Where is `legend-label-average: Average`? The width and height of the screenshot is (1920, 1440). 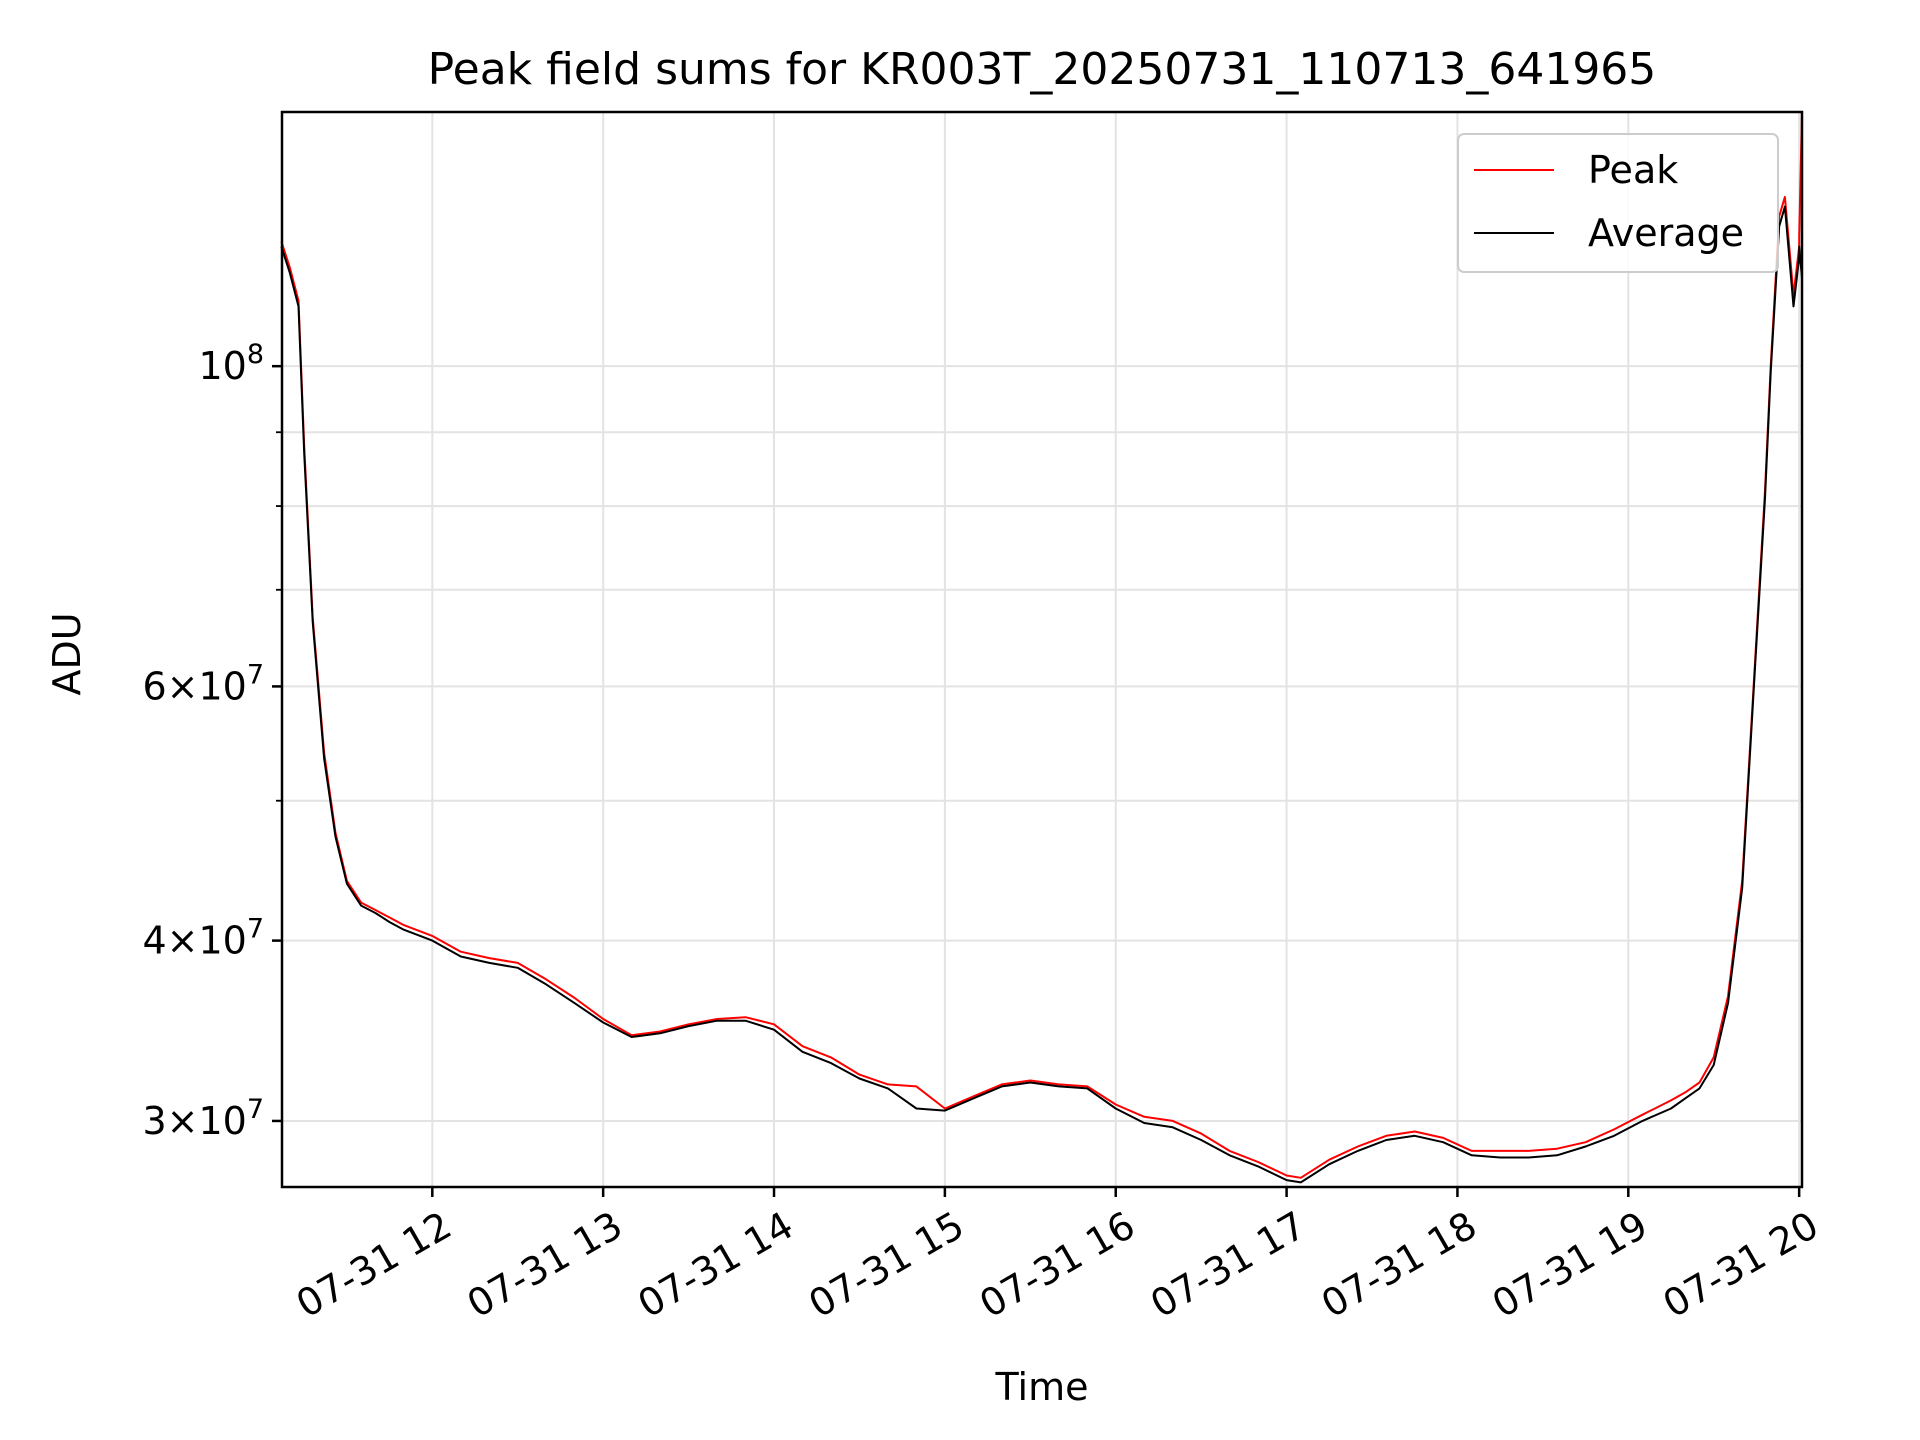
legend-label-average: Average is located at coordinates (1666, 233).